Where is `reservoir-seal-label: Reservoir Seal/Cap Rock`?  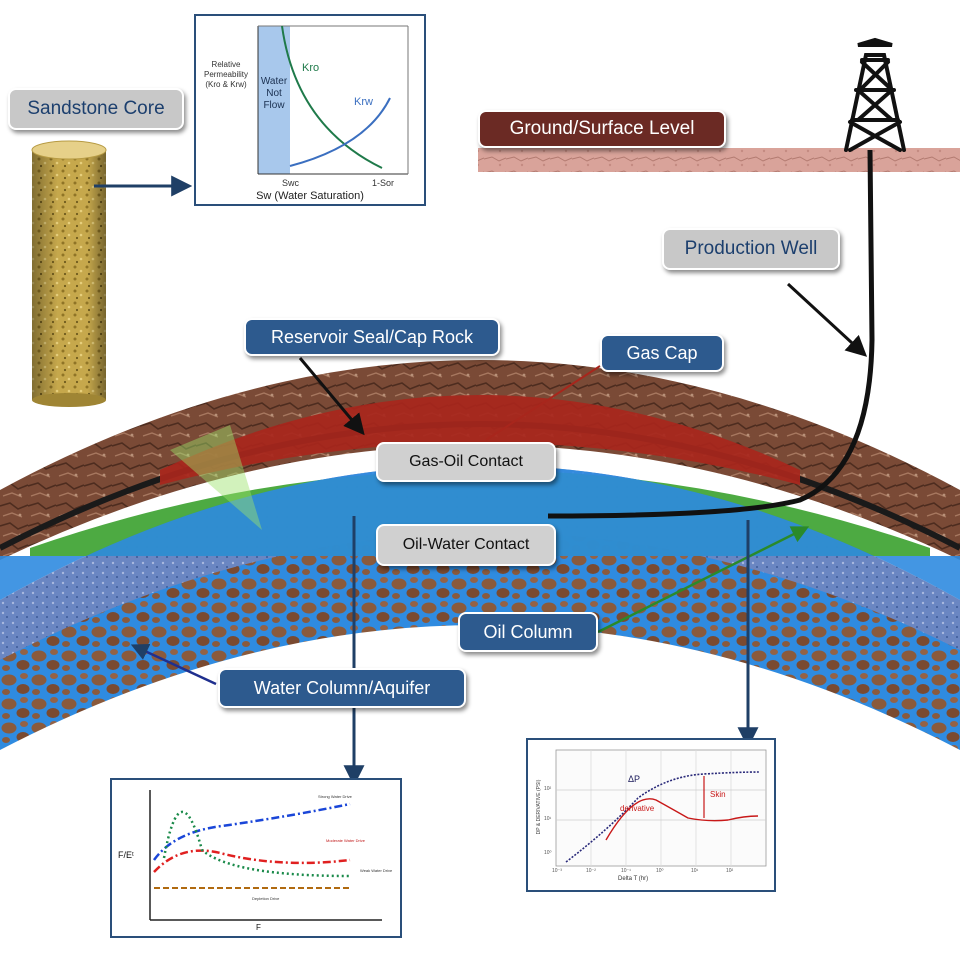
reservoir-seal-label: Reservoir Seal/Cap Rock is located at coordinates (372, 337).